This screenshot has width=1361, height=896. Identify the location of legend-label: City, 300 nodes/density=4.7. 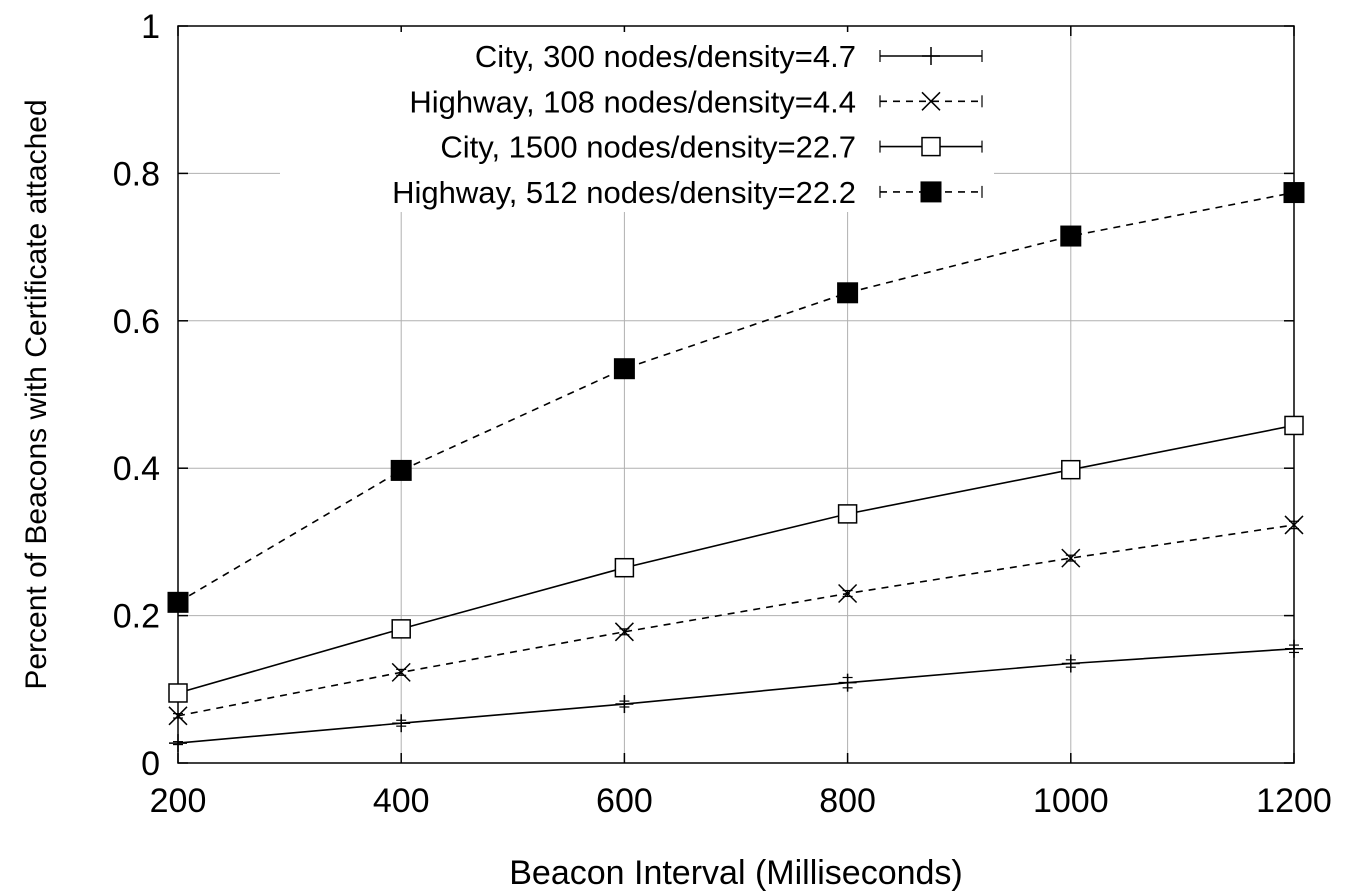
(665, 56).